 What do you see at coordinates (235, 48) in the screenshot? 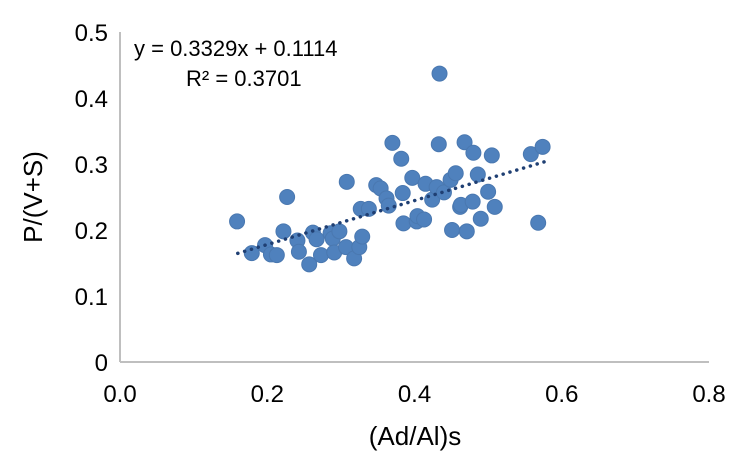
I see `trendline-equation: y = 0.3329x + 0.1114` at bounding box center [235, 48].